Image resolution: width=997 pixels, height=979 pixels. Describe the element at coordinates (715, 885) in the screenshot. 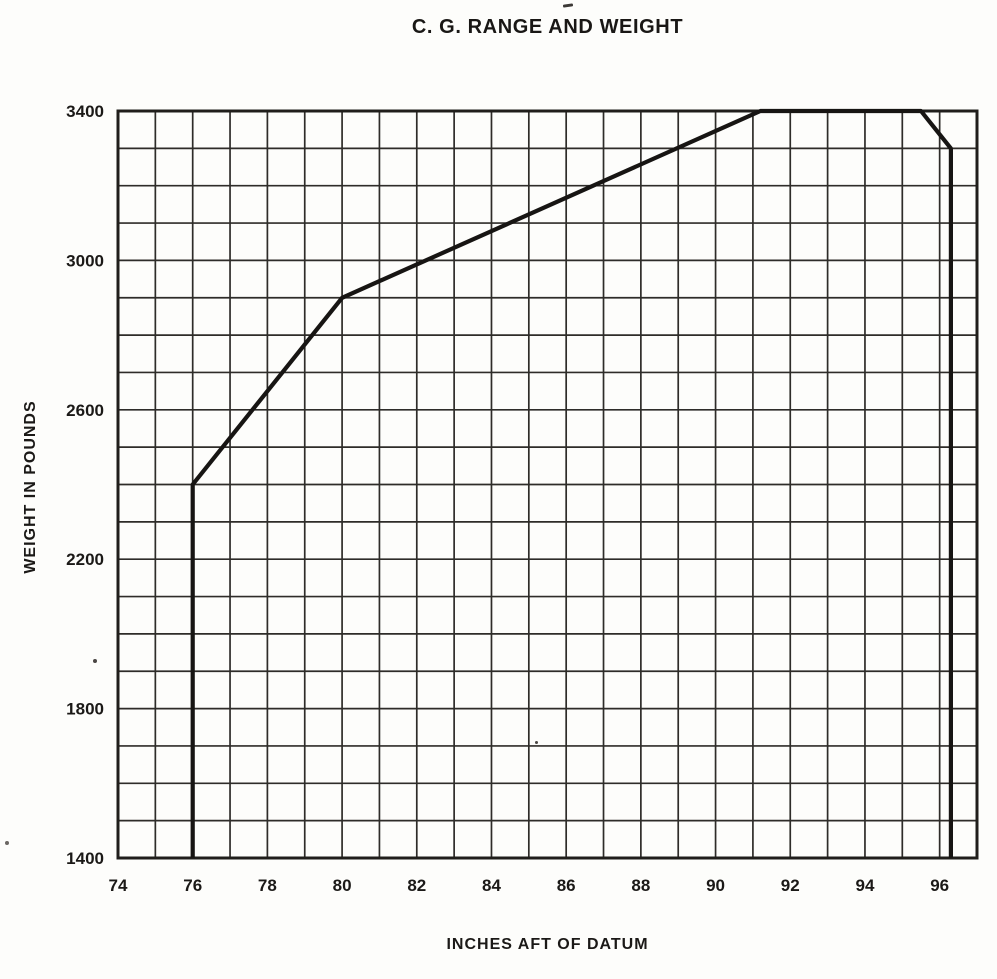

I see `x-tick-label: 90` at that location.